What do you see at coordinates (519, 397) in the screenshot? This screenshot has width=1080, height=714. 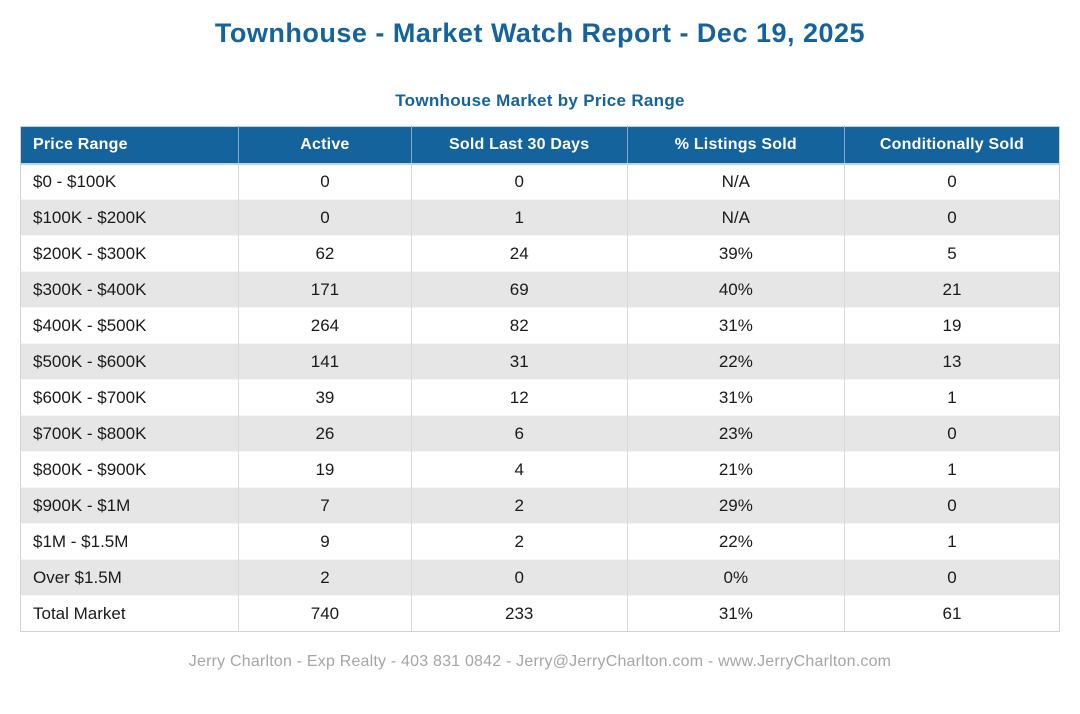 I see `cell-sold-last-30-days: 12` at bounding box center [519, 397].